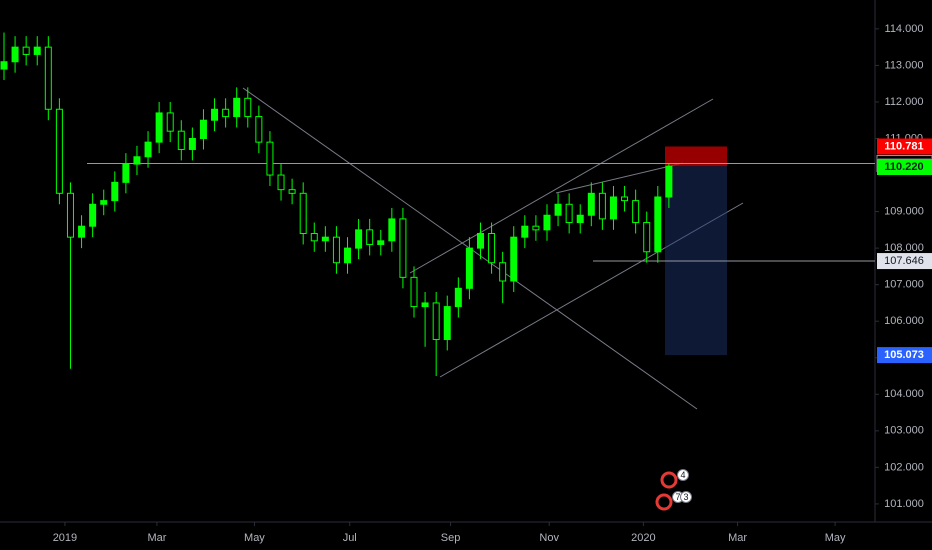 This screenshot has height=550, width=932. Describe the element at coordinates (696, 156) in the screenshot. I see `stop-zone` at that location.